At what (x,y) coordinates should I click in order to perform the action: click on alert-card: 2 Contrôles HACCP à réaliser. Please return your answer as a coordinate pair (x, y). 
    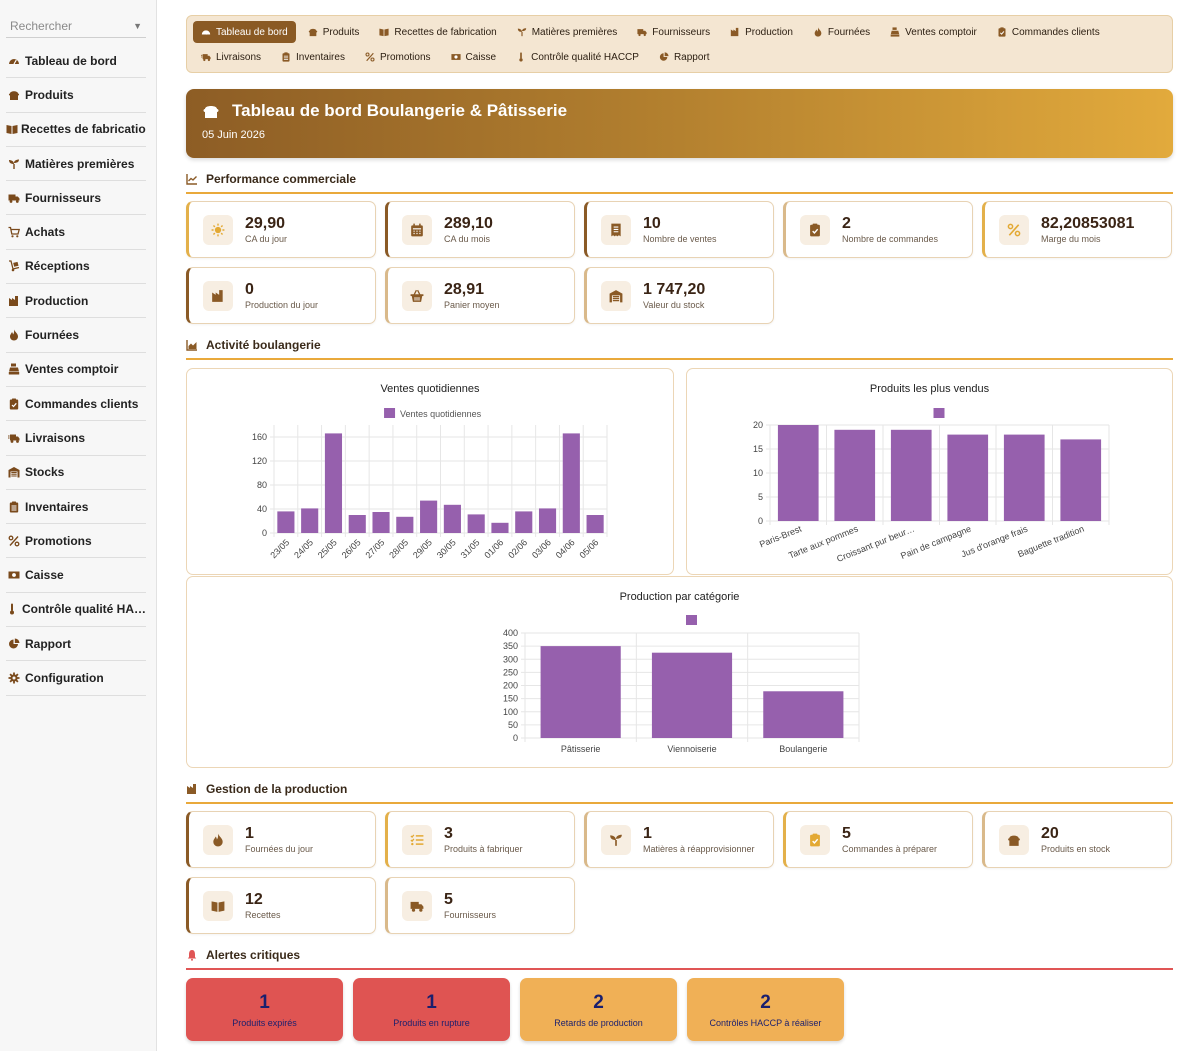
    Looking at the image, I should click on (765, 1009).